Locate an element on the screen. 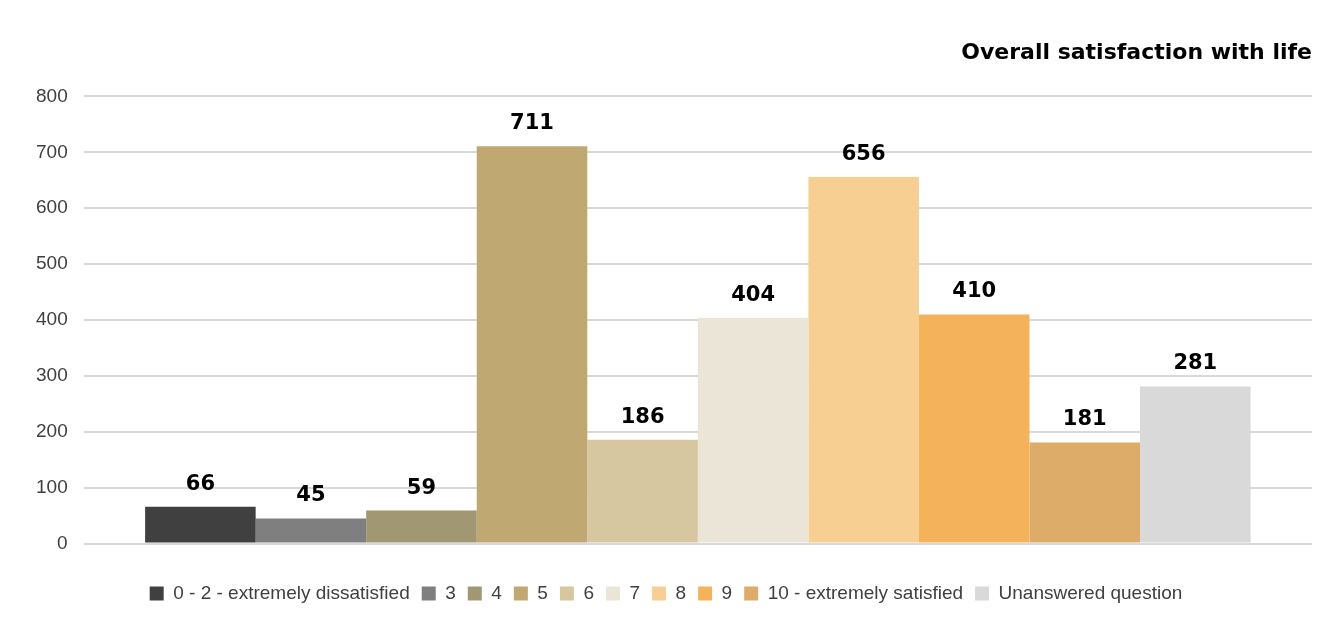  y-tick-label: 700 is located at coordinates (52, 151).